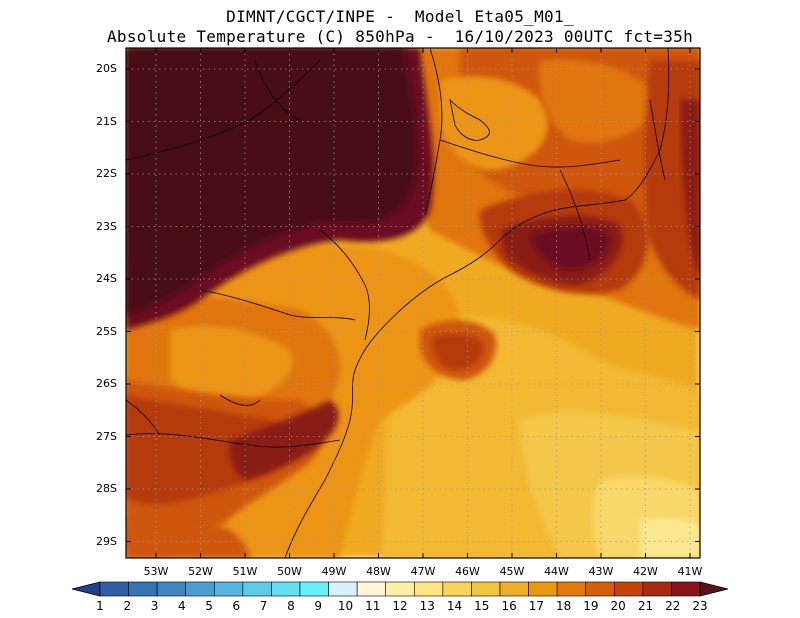  Describe the element at coordinates (400, 606) in the screenshot. I see `colorbar-label: 12` at that location.